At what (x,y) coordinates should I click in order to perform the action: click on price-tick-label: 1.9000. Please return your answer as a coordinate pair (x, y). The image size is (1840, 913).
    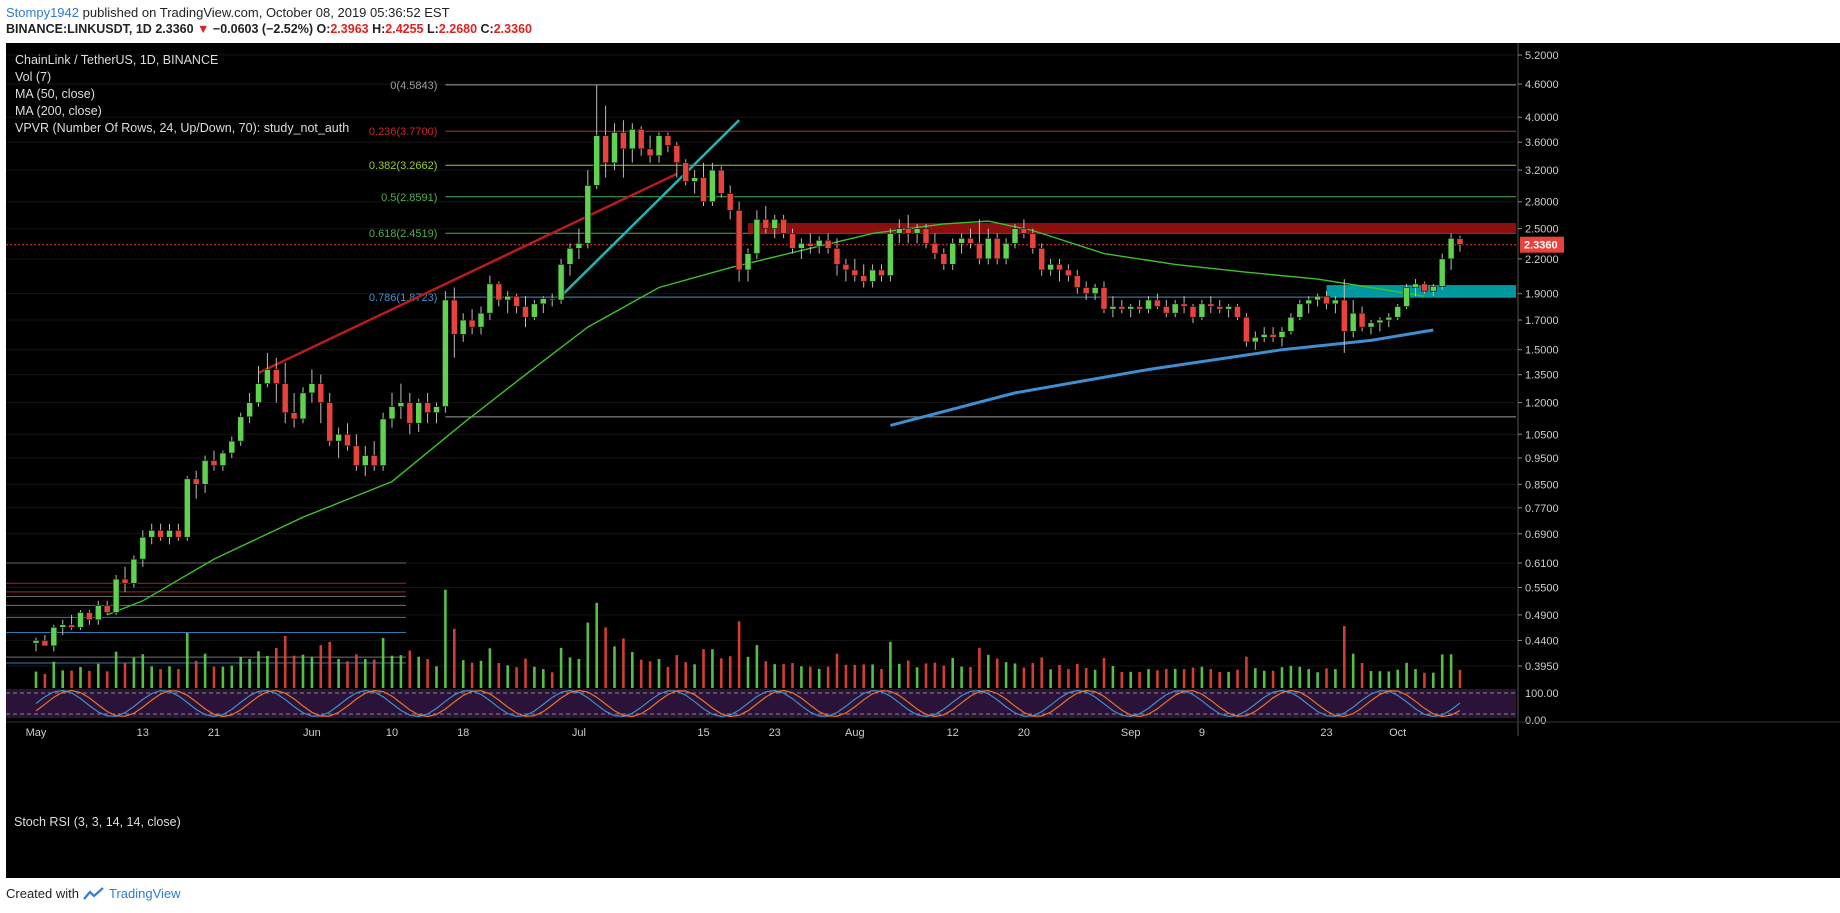
    Looking at the image, I should click on (1542, 295).